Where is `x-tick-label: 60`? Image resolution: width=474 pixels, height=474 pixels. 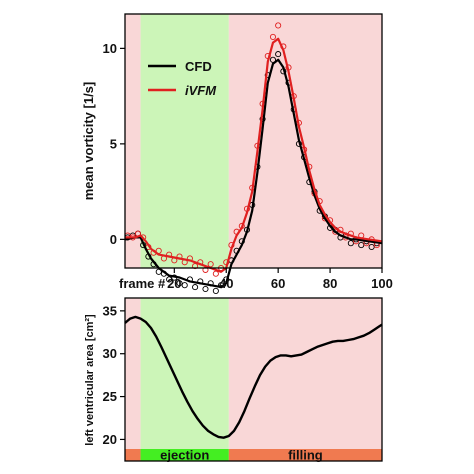
x-tick-label: 60 is located at coordinates (278, 283).